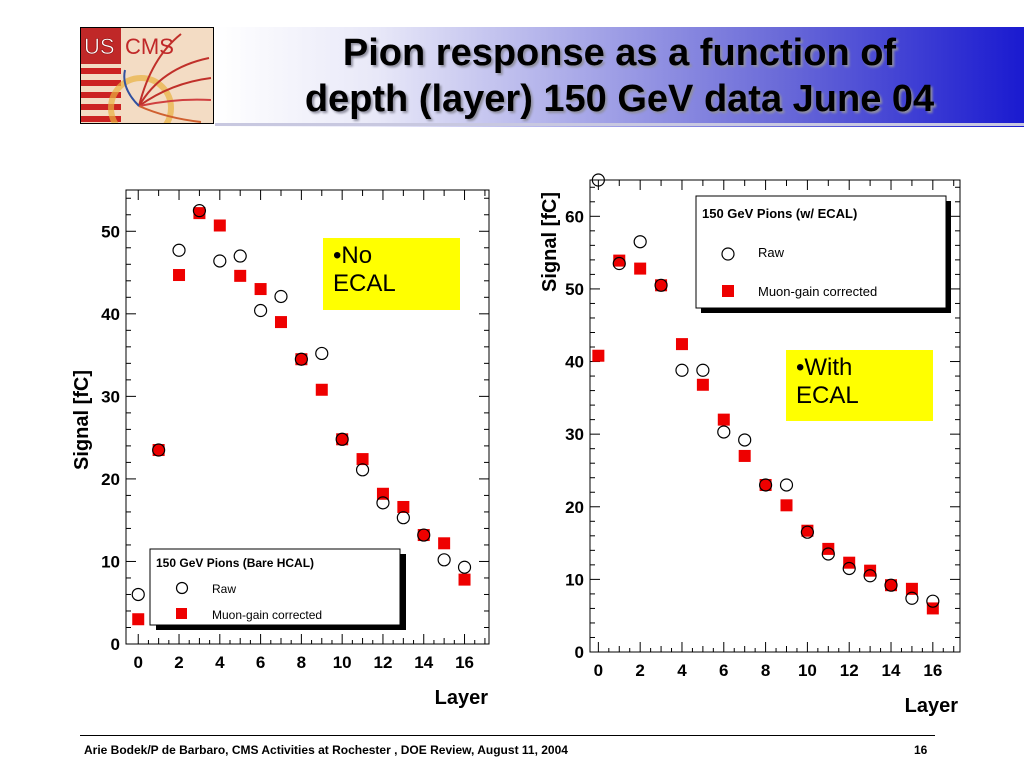 Image resolution: width=1024 pixels, height=768 pixels. I want to click on left-xtick-label: 10, so click(342, 662).